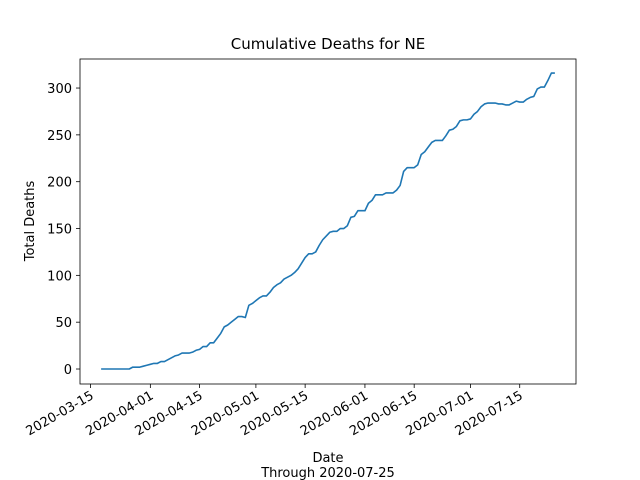 This screenshot has height=480, width=640. What do you see at coordinates (328, 44) in the screenshot?
I see `chart-title: Cumulative Deaths for NE` at bounding box center [328, 44].